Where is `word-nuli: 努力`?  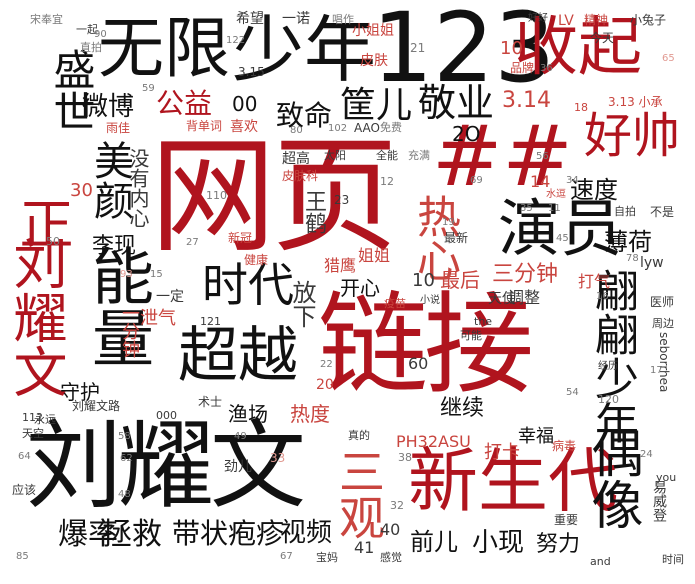 word-nuli: 努力 is located at coordinates (558, 544).